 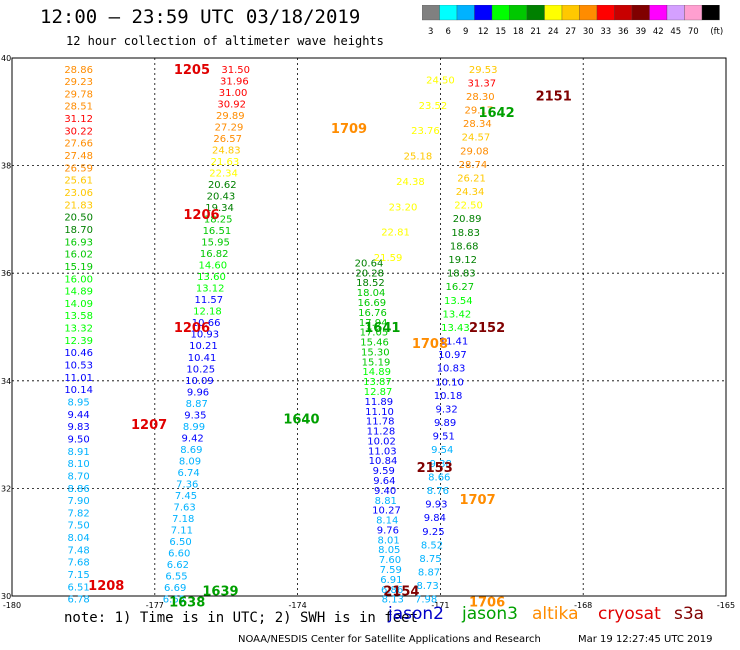 What do you see at coordinates (726, 605) in the screenshot?
I see `lon-tick-label: -165` at bounding box center [726, 605].